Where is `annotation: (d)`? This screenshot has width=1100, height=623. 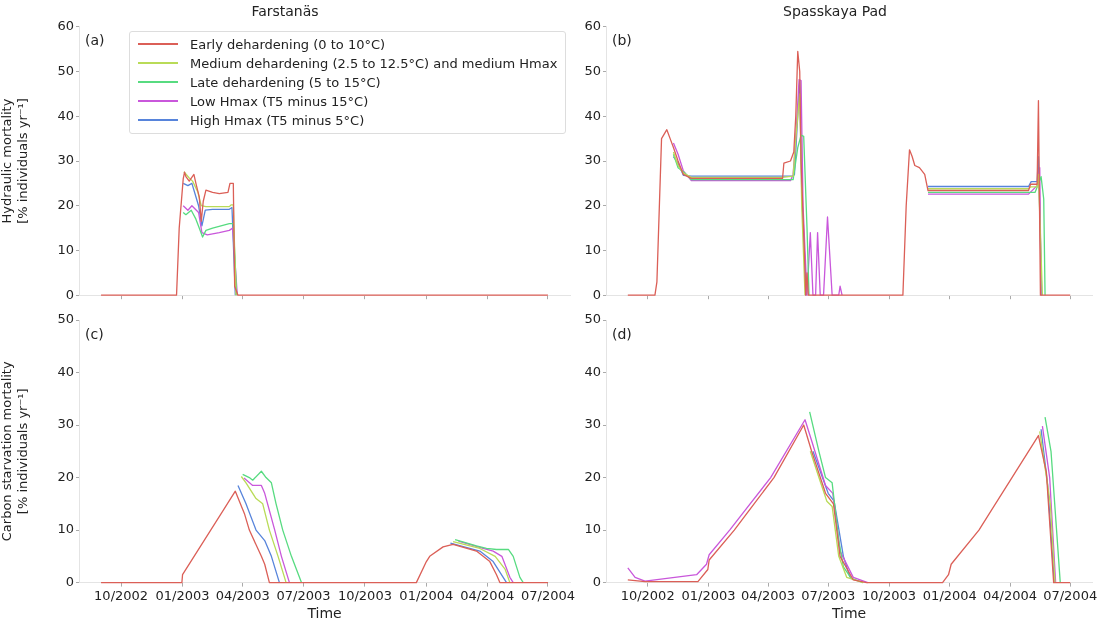
annotation: (d) is located at coordinates (622, 333).